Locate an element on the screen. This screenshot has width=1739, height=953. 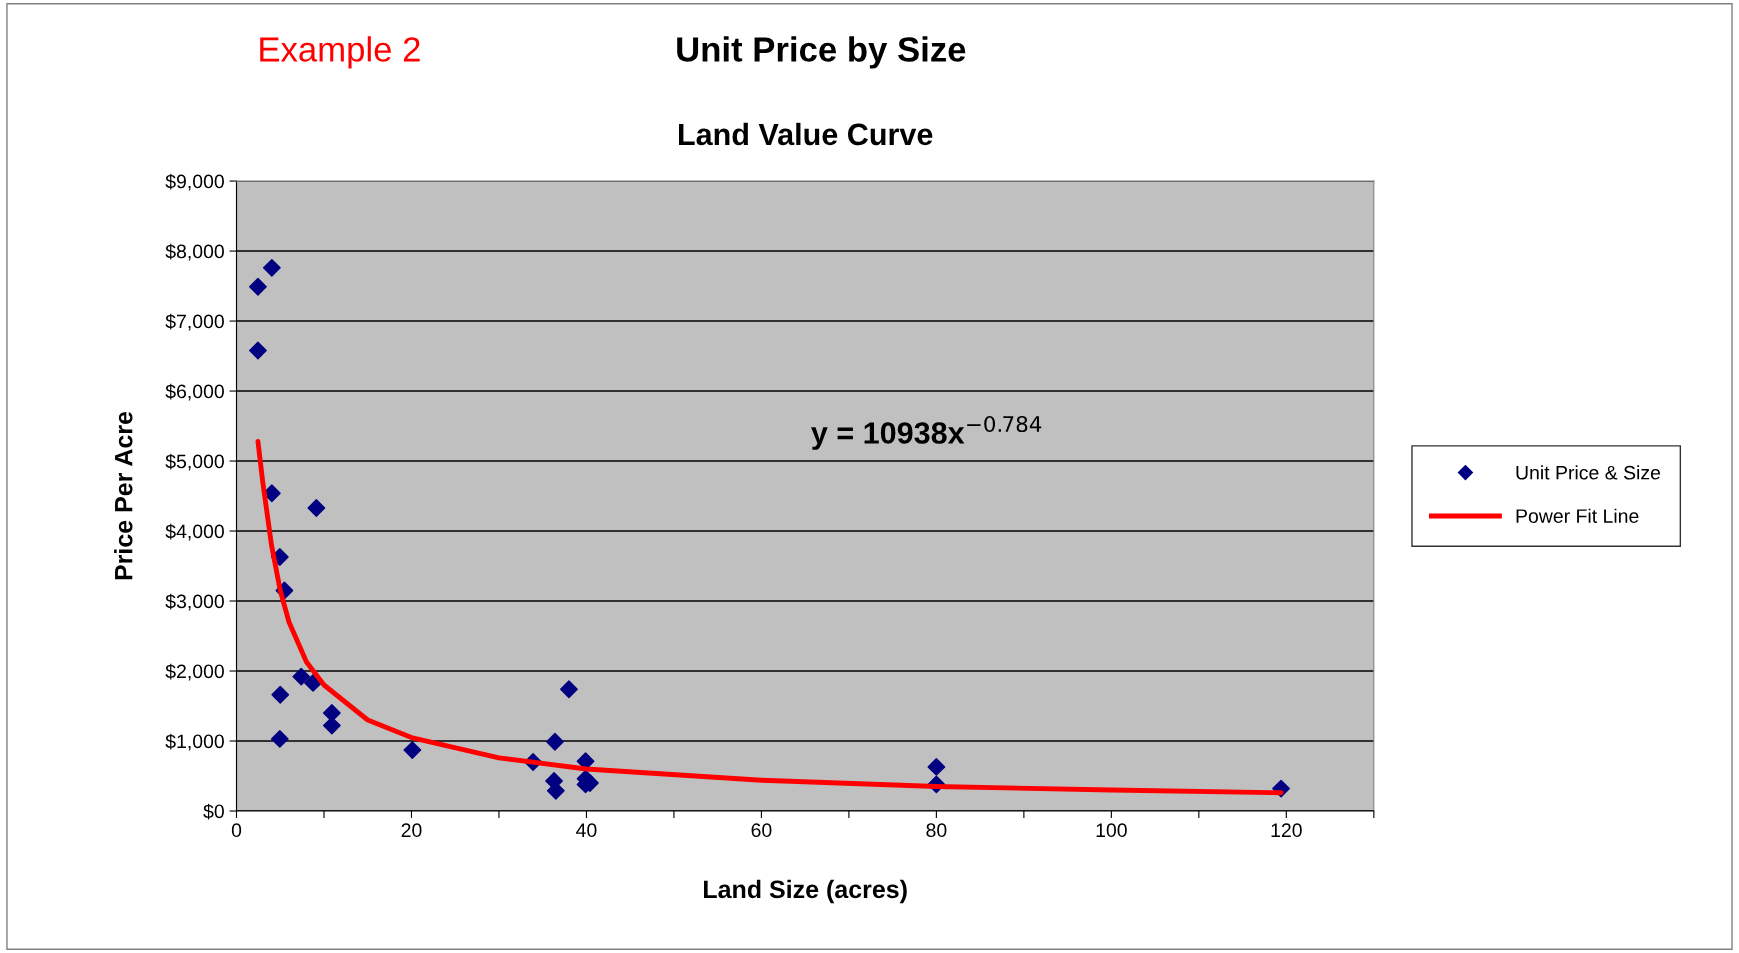
y-tick-label: $8,000 is located at coordinates (194, 252).